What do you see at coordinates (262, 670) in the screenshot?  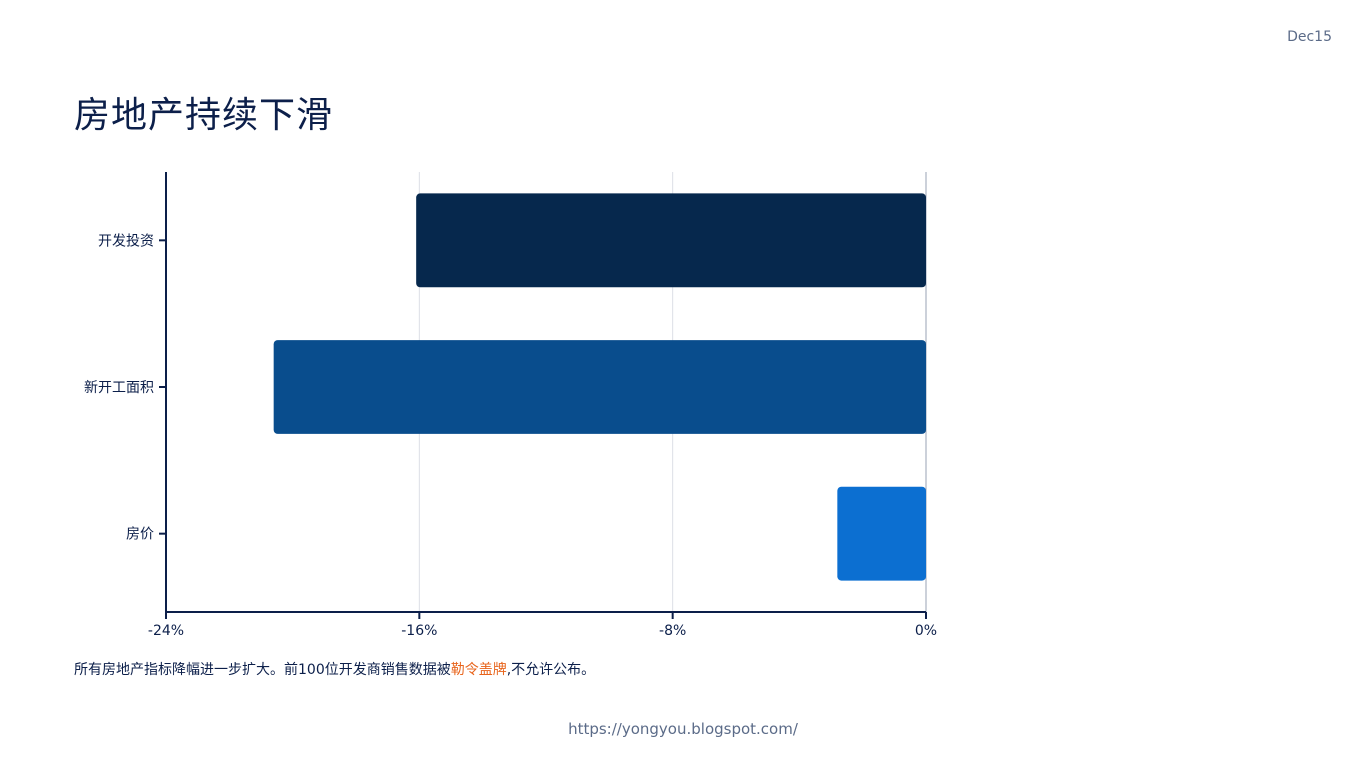 I see `caption-text: 所有房地产指标降幅进一步扩大。前100位开发商销售数据被` at bounding box center [262, 670].